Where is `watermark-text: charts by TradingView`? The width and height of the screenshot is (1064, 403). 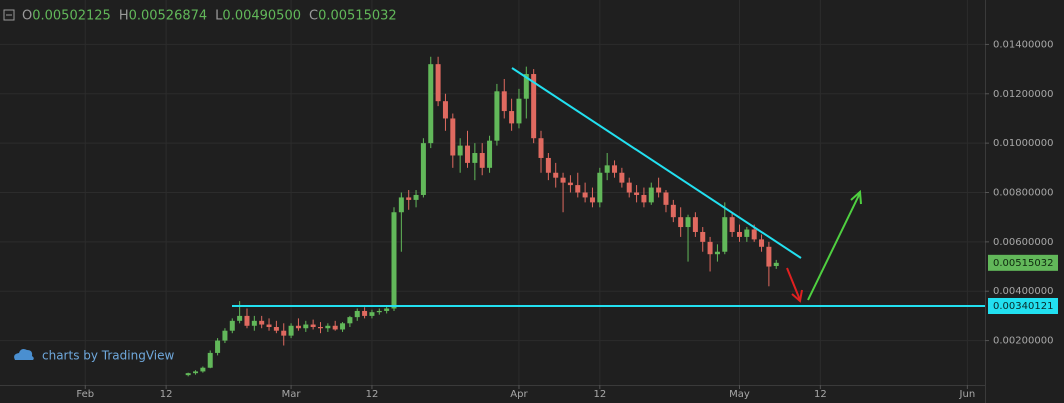 watermark-text: charts by TradingView is located at coordinates (108, 356).